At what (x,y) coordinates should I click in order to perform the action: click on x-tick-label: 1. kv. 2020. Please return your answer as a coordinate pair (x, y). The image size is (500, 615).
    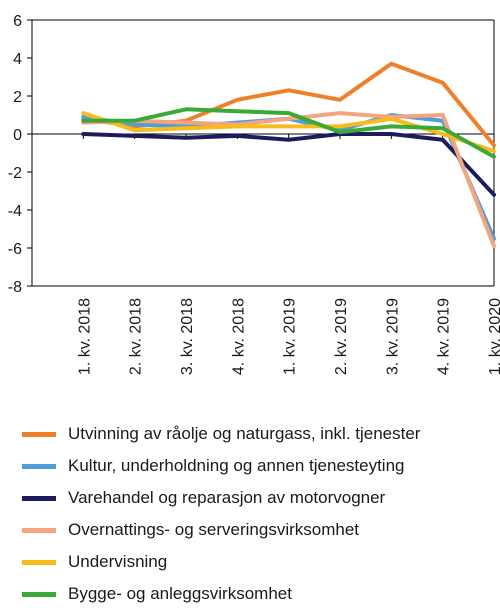
    Looking at the image, I should click on (493, 336).